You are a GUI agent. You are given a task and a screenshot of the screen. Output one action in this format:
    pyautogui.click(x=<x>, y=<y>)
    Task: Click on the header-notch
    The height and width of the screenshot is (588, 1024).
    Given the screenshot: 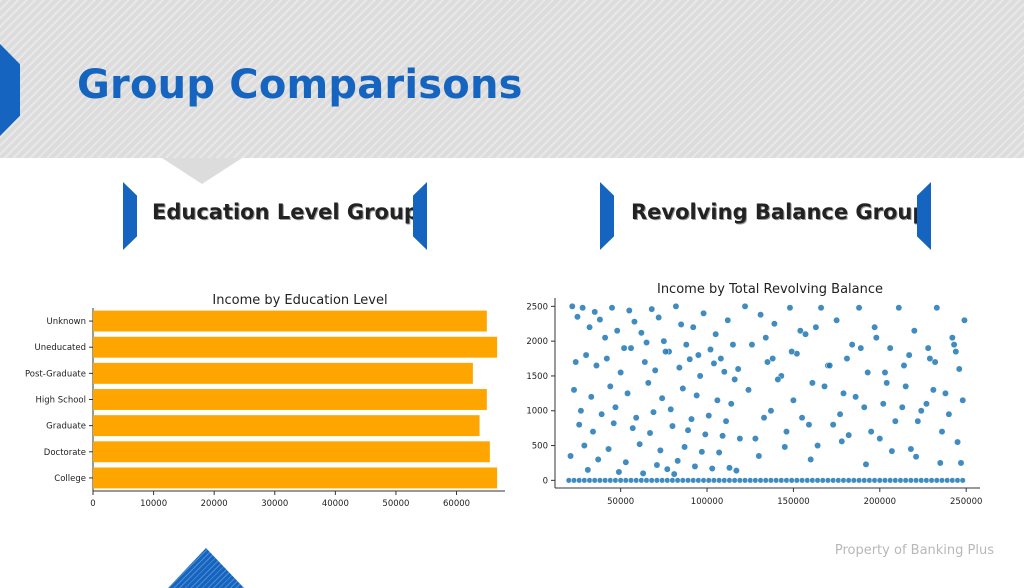 What is the action you would take?
    pyautogui.click(x=202, y=171)
    